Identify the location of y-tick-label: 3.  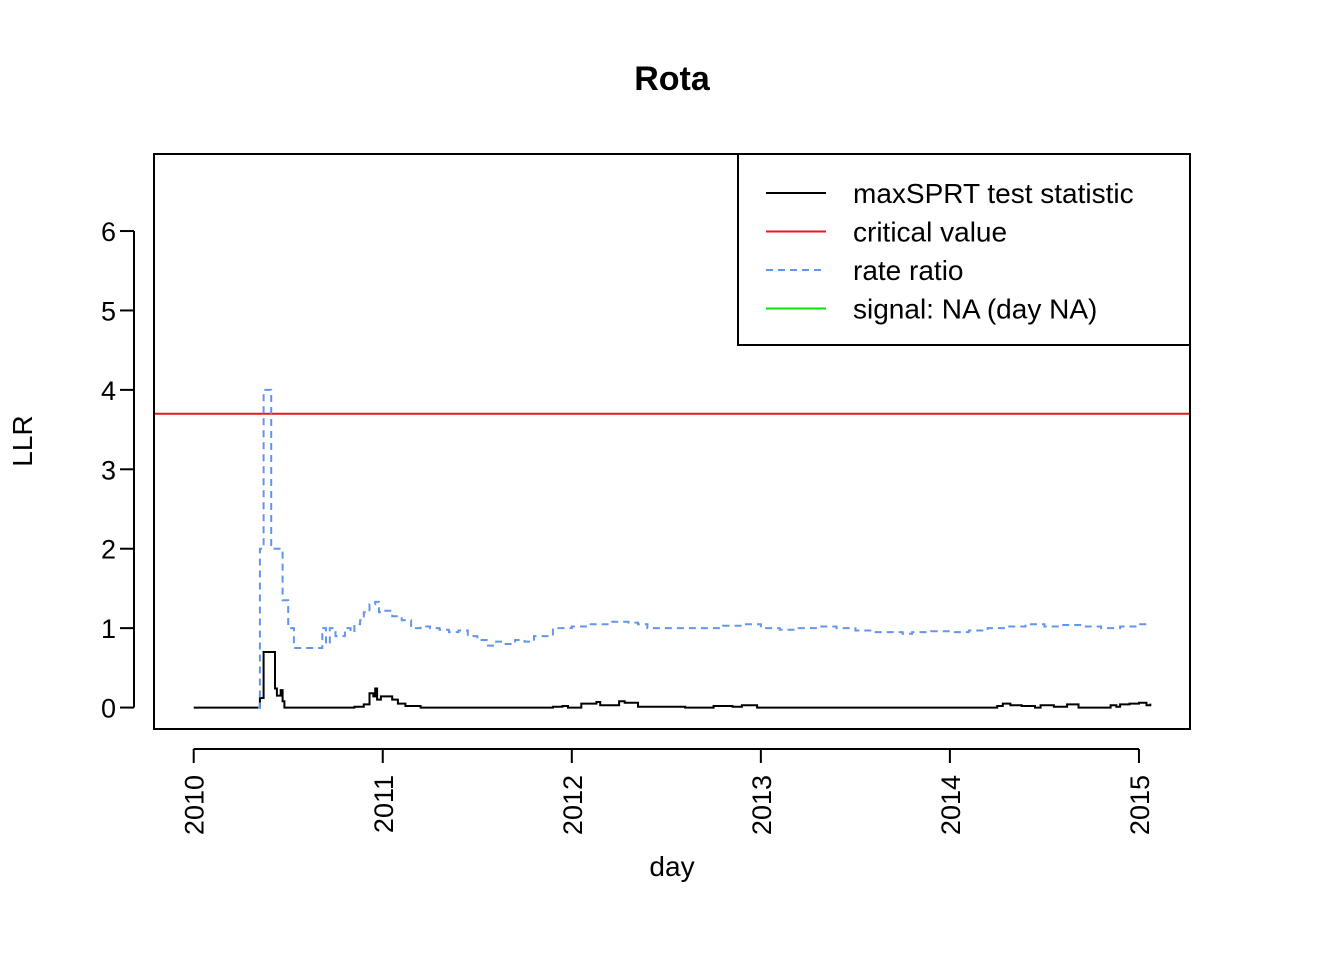
(108, 470).